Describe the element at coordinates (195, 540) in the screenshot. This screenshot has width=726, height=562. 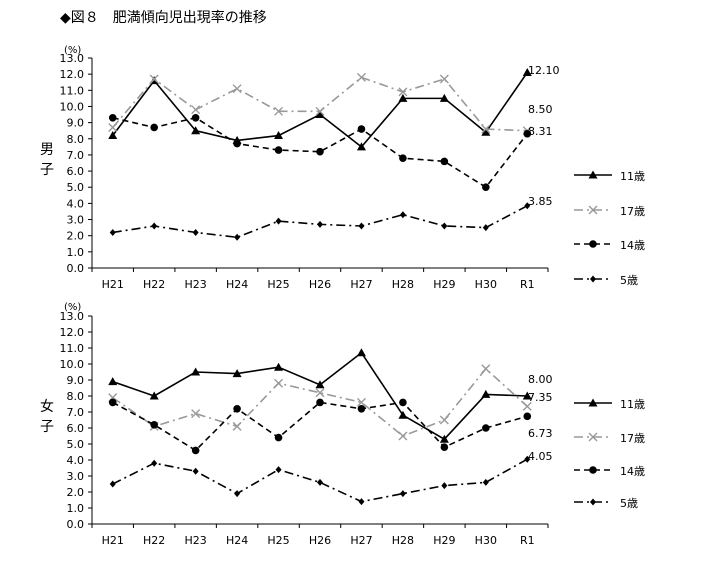
I see `x-tick-label: H23` at that location.